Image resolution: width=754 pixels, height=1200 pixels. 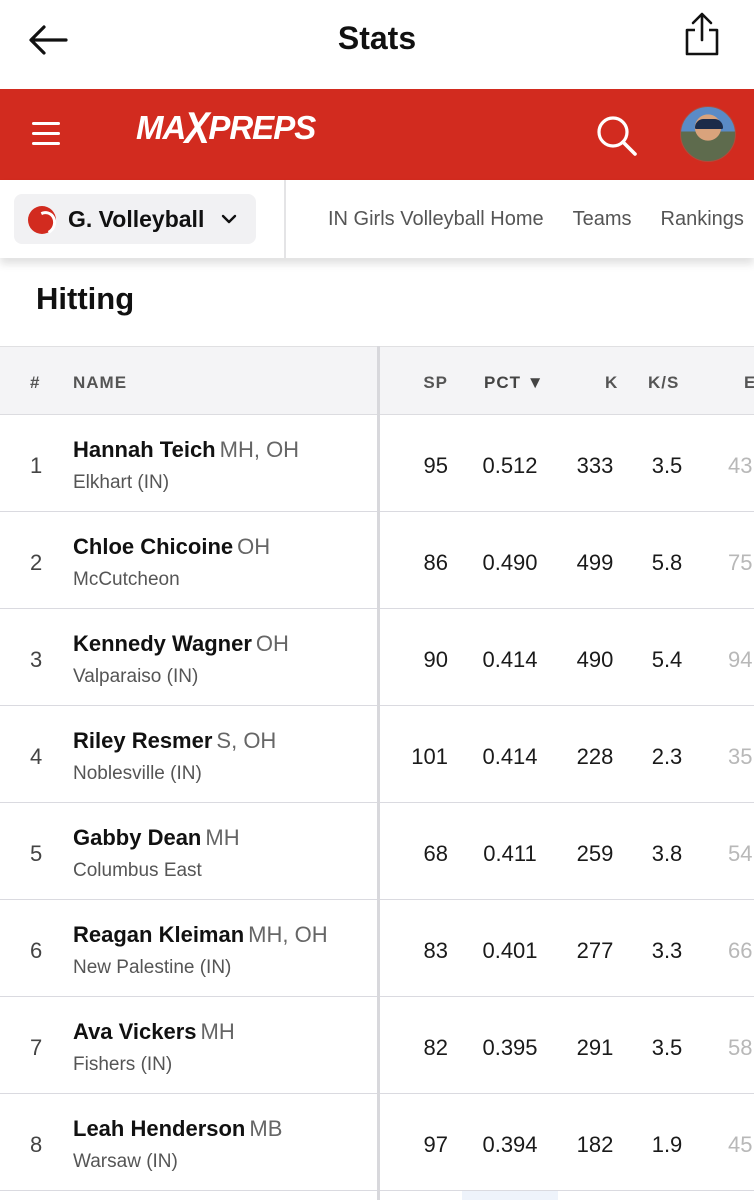 I want to click on logo-text-left: MA, so click(x=161, y=127).